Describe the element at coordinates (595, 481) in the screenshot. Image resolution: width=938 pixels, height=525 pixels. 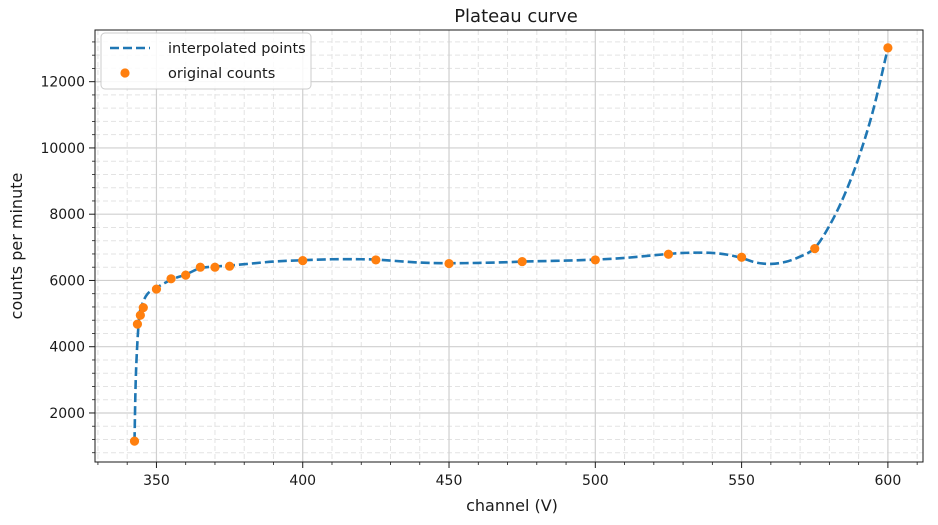
I see `x-tick-label: 500` at that location.